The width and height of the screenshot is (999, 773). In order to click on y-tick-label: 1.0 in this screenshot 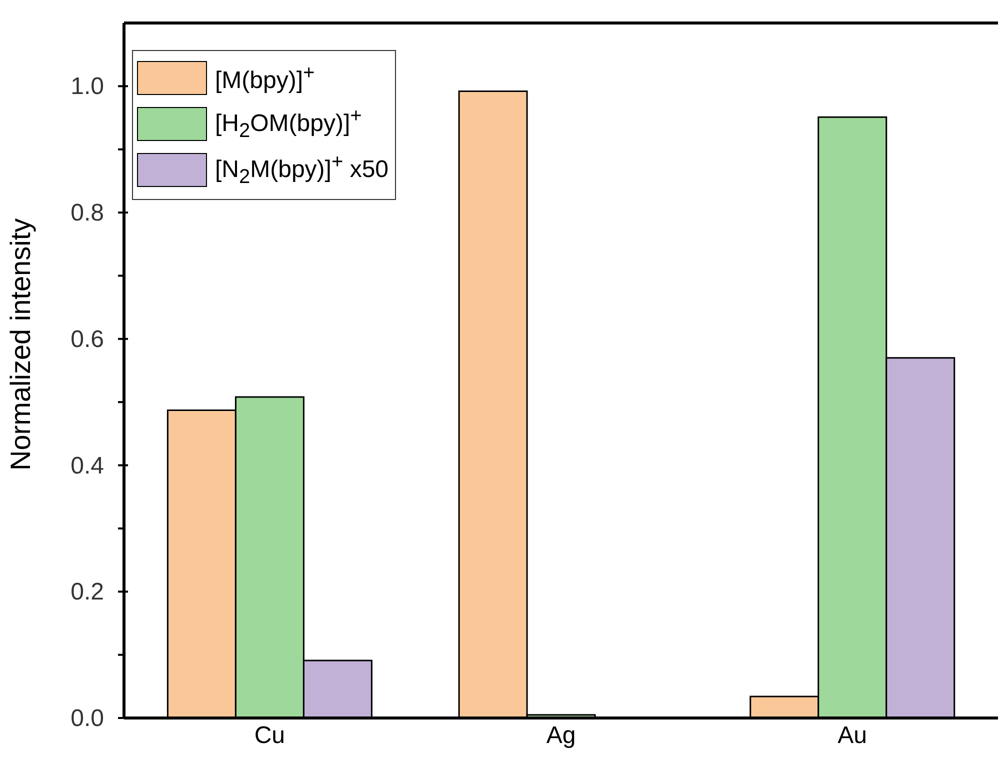, I will do `click(87, 86)`.